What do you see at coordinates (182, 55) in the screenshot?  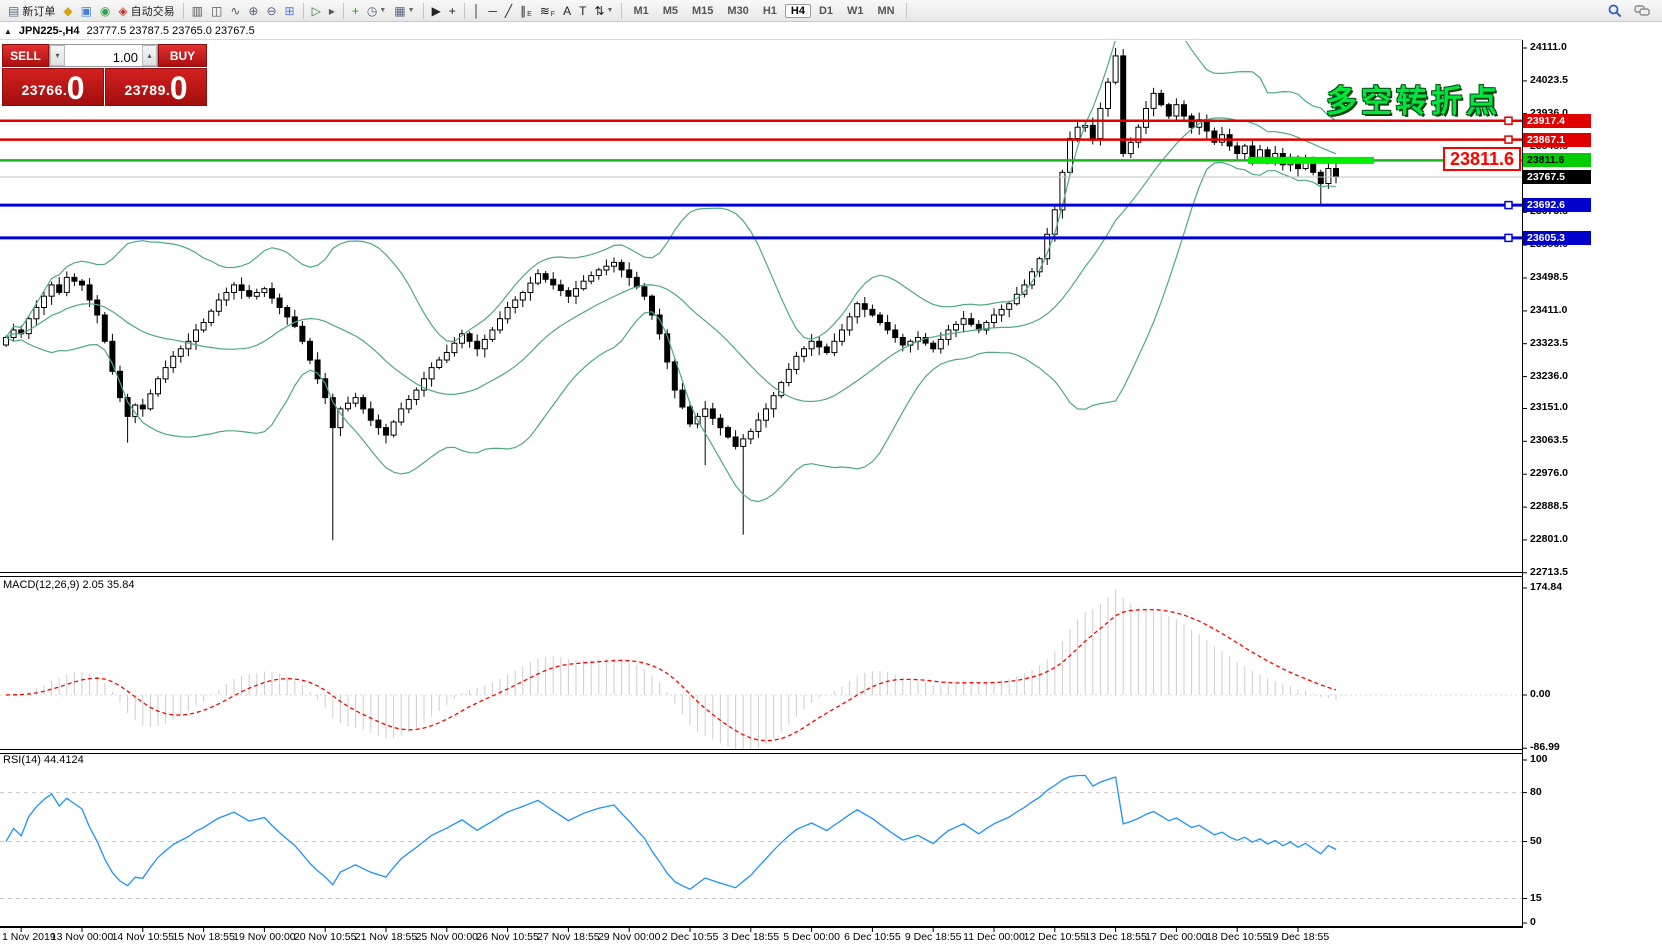 I see `buy-button: BUY` at bounding box center [182, 55].